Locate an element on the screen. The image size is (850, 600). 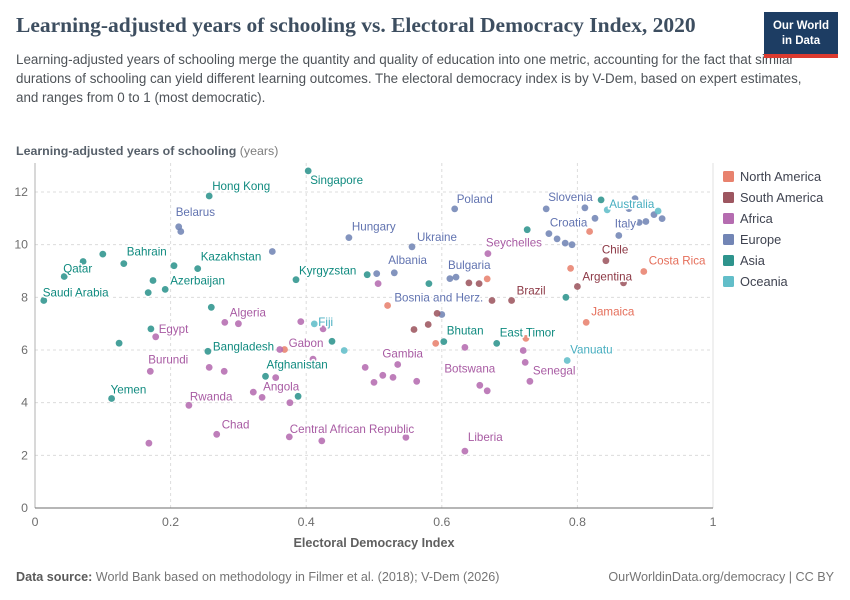
data-point-kyrgyzstan is located at coordinates (296, 280).